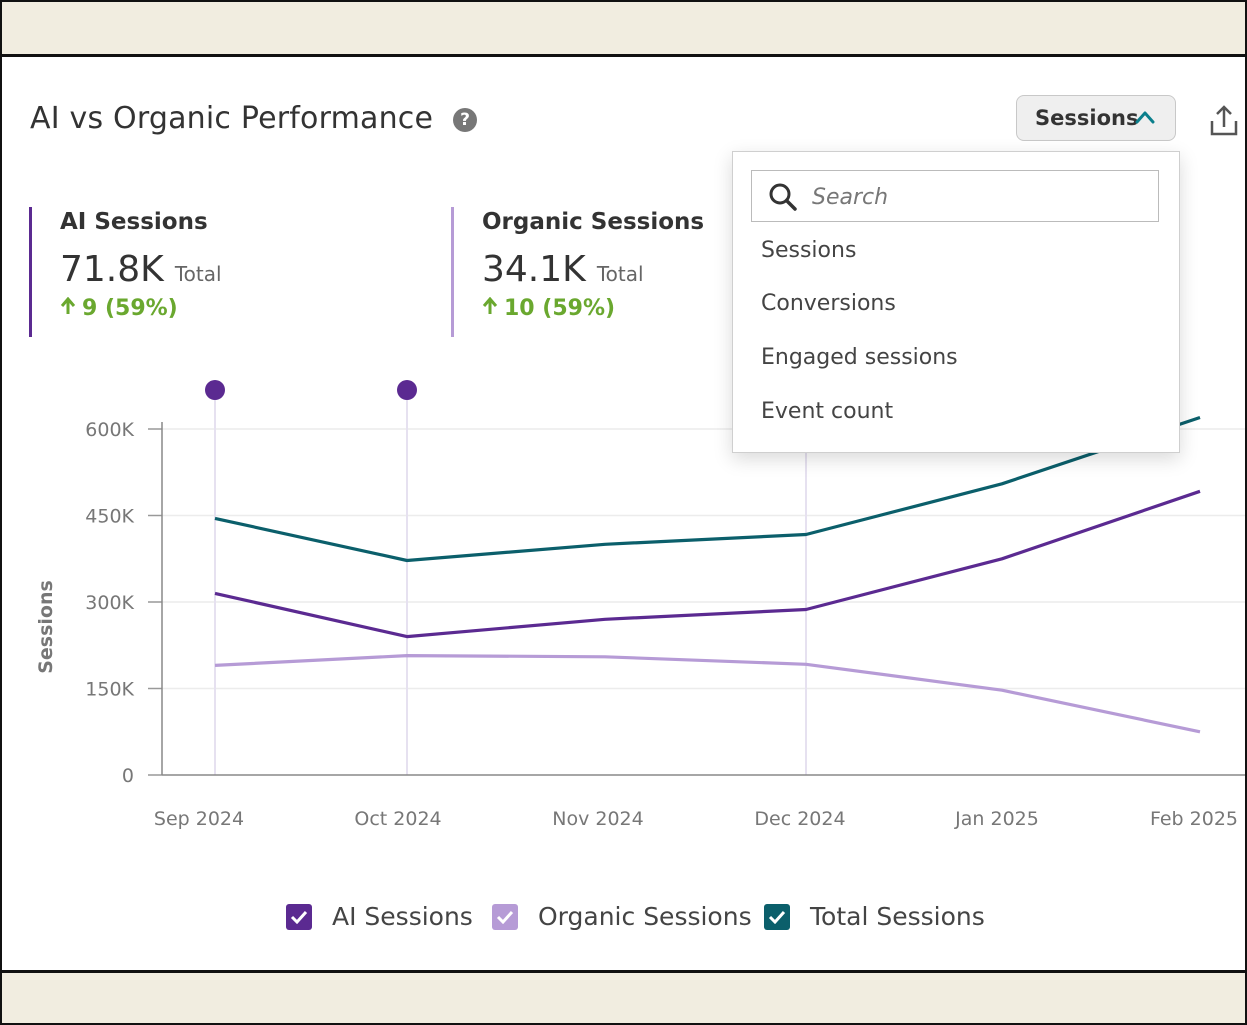  What do you see at coordinates (560, 308) in the screenshot?
I see `kpi-change-value: 10 (59%)` at bounding box center [560, 308].